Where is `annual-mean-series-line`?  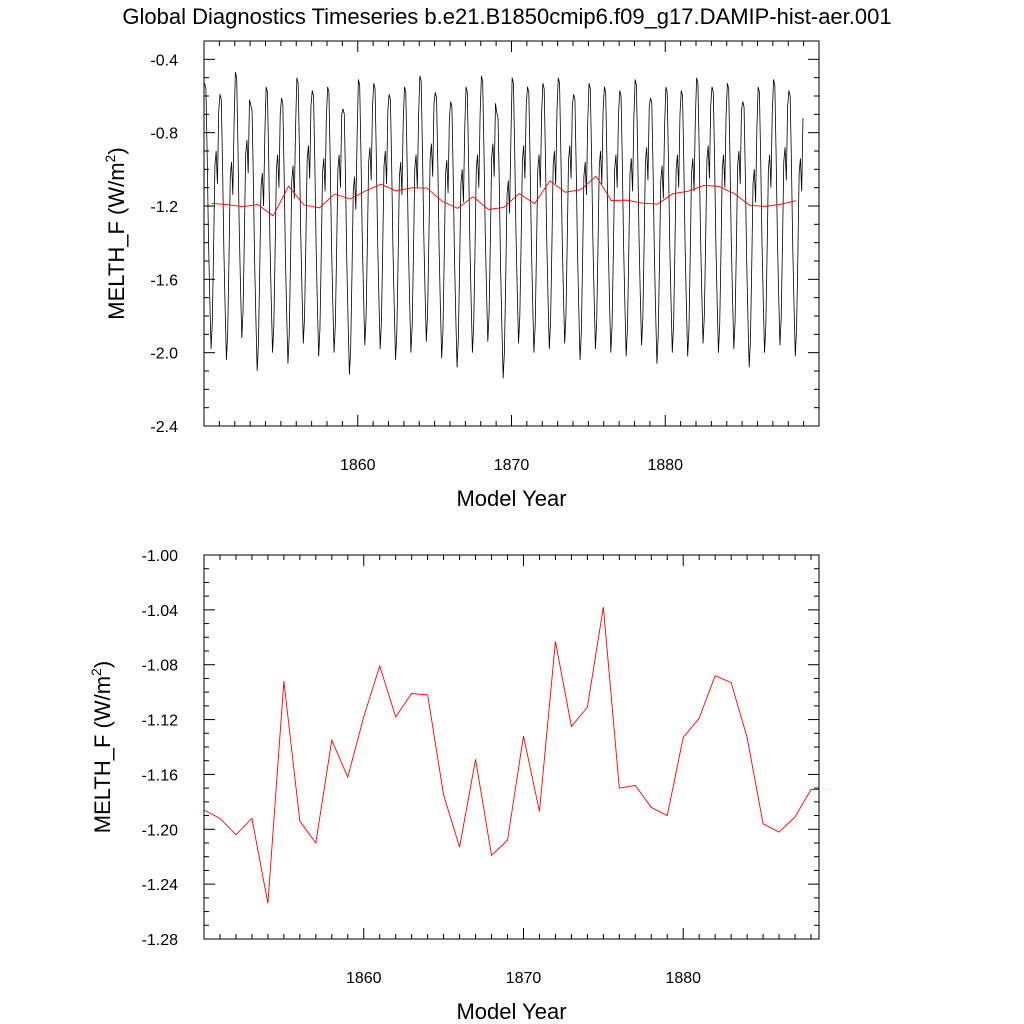
annual-mean-series-line is located at coordinates (504, 196).